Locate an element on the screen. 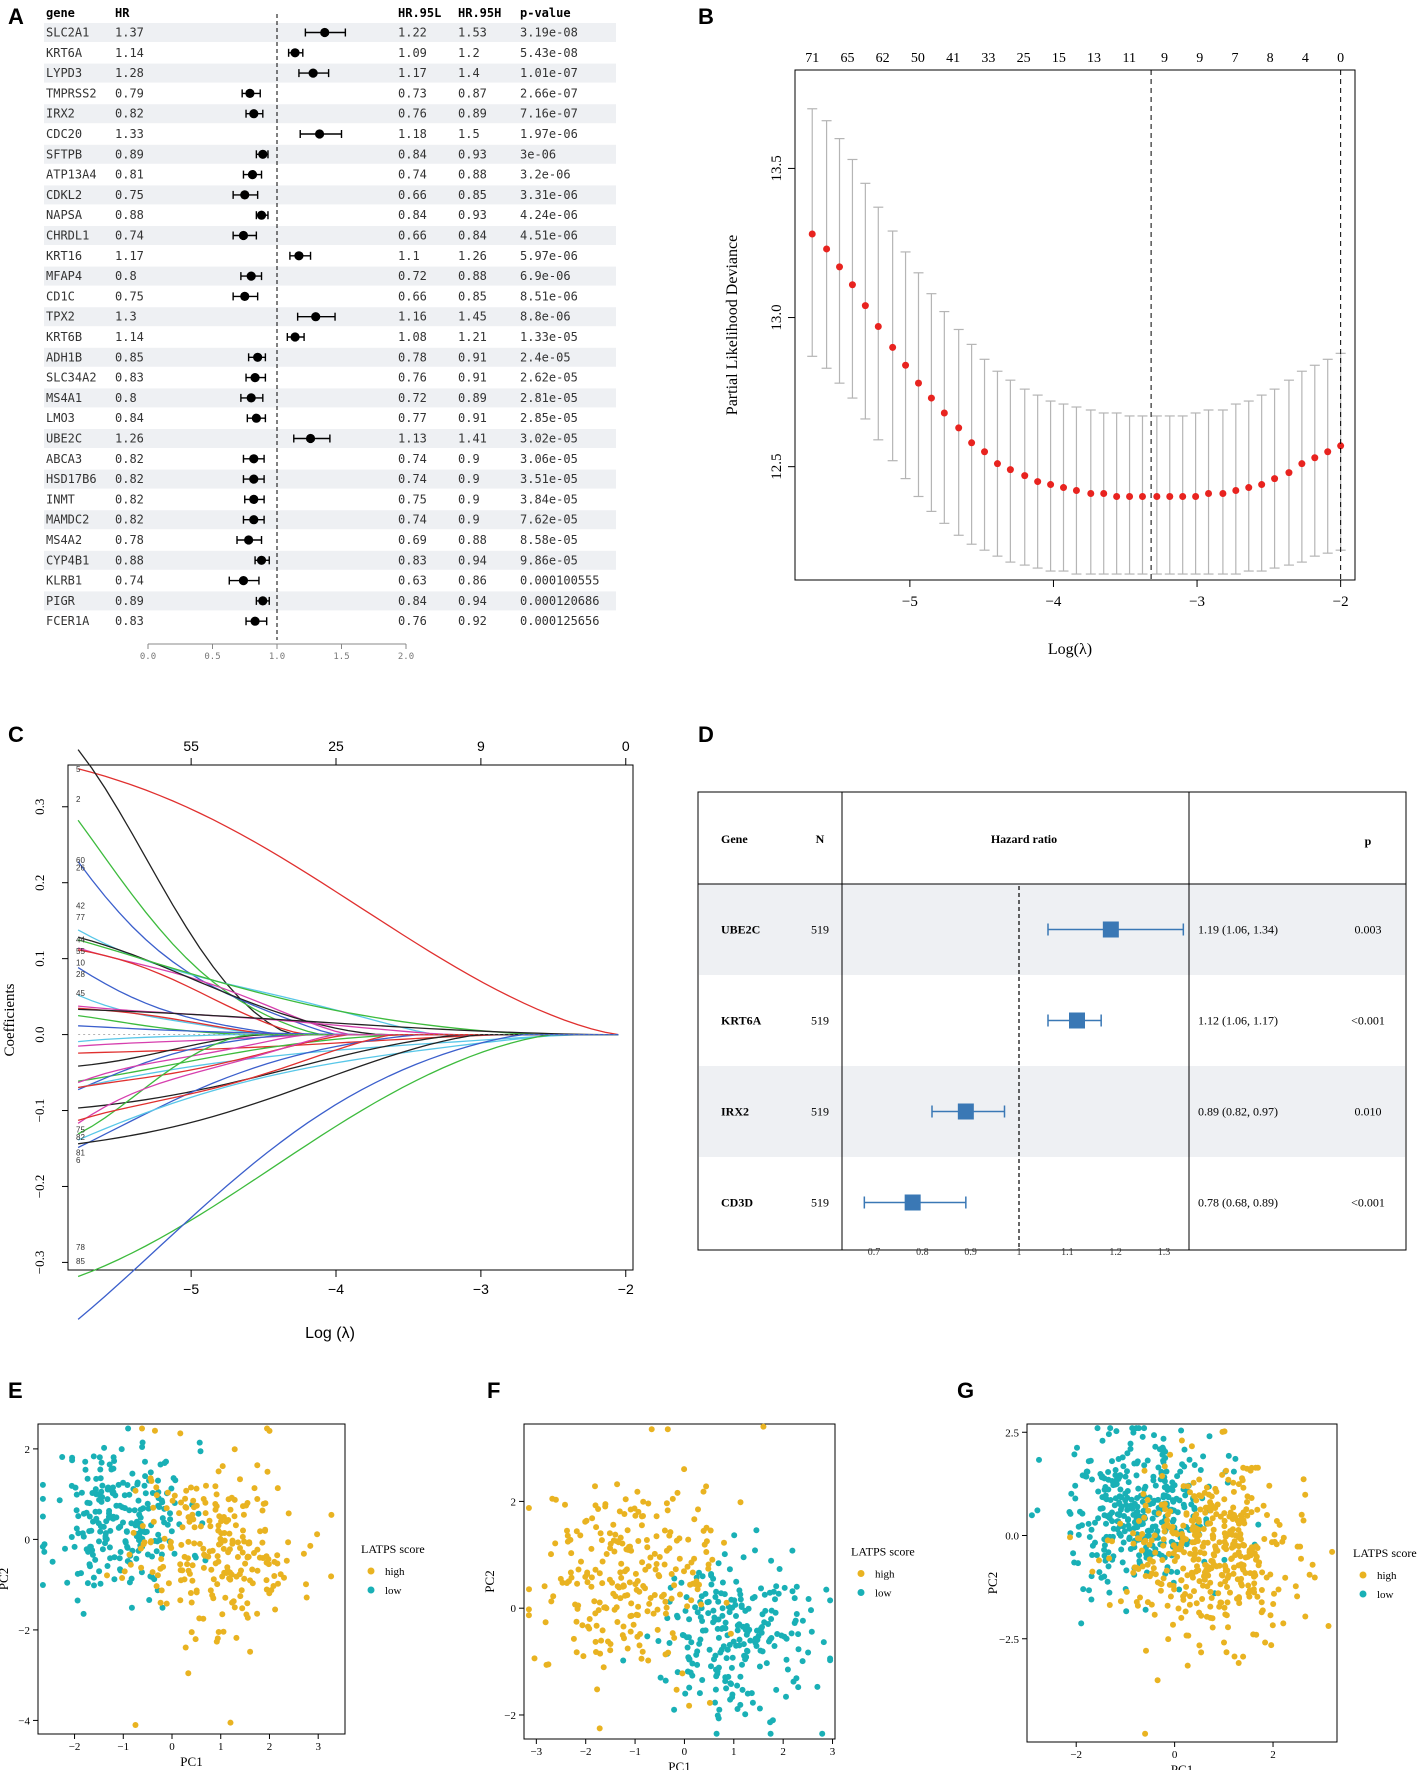 This screenshot has height=1770, width=1417. hr-high-value: 0.88 is located at coordinates (472, 540).